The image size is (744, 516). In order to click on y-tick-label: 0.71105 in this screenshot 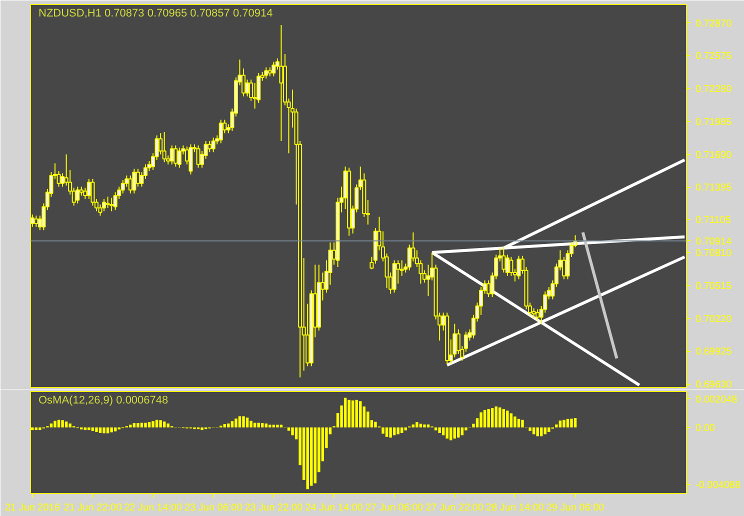, I will do `click(714, 220)`.